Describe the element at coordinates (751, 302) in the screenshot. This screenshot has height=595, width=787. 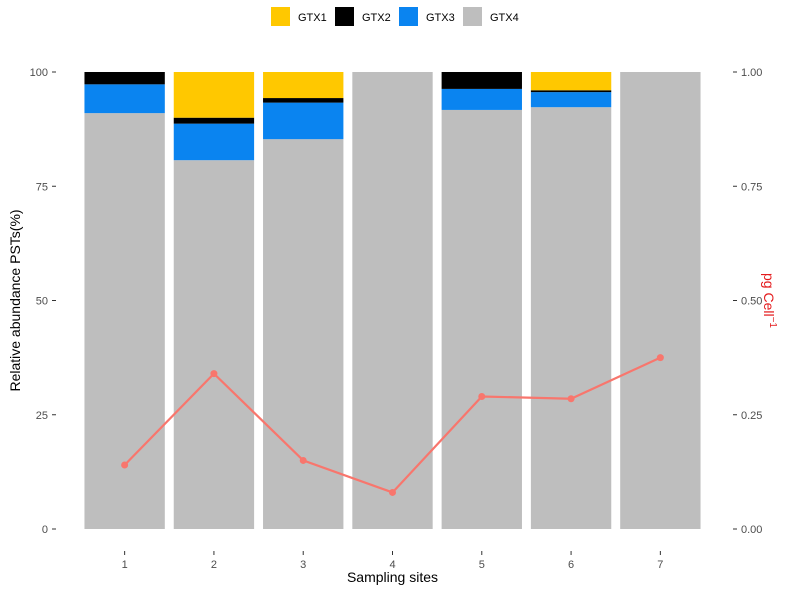
I see `right-y-tick-label: 0.50` at that location.